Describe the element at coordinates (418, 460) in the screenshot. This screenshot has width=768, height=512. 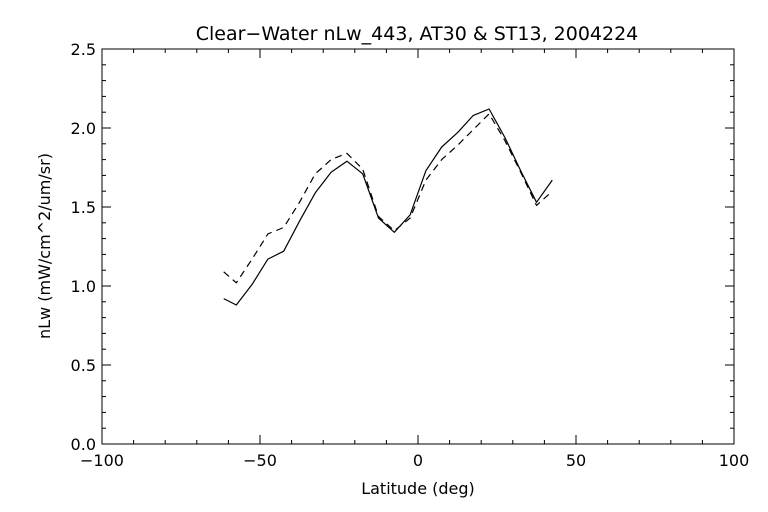
I see `x-tick-label: 0` at that location.